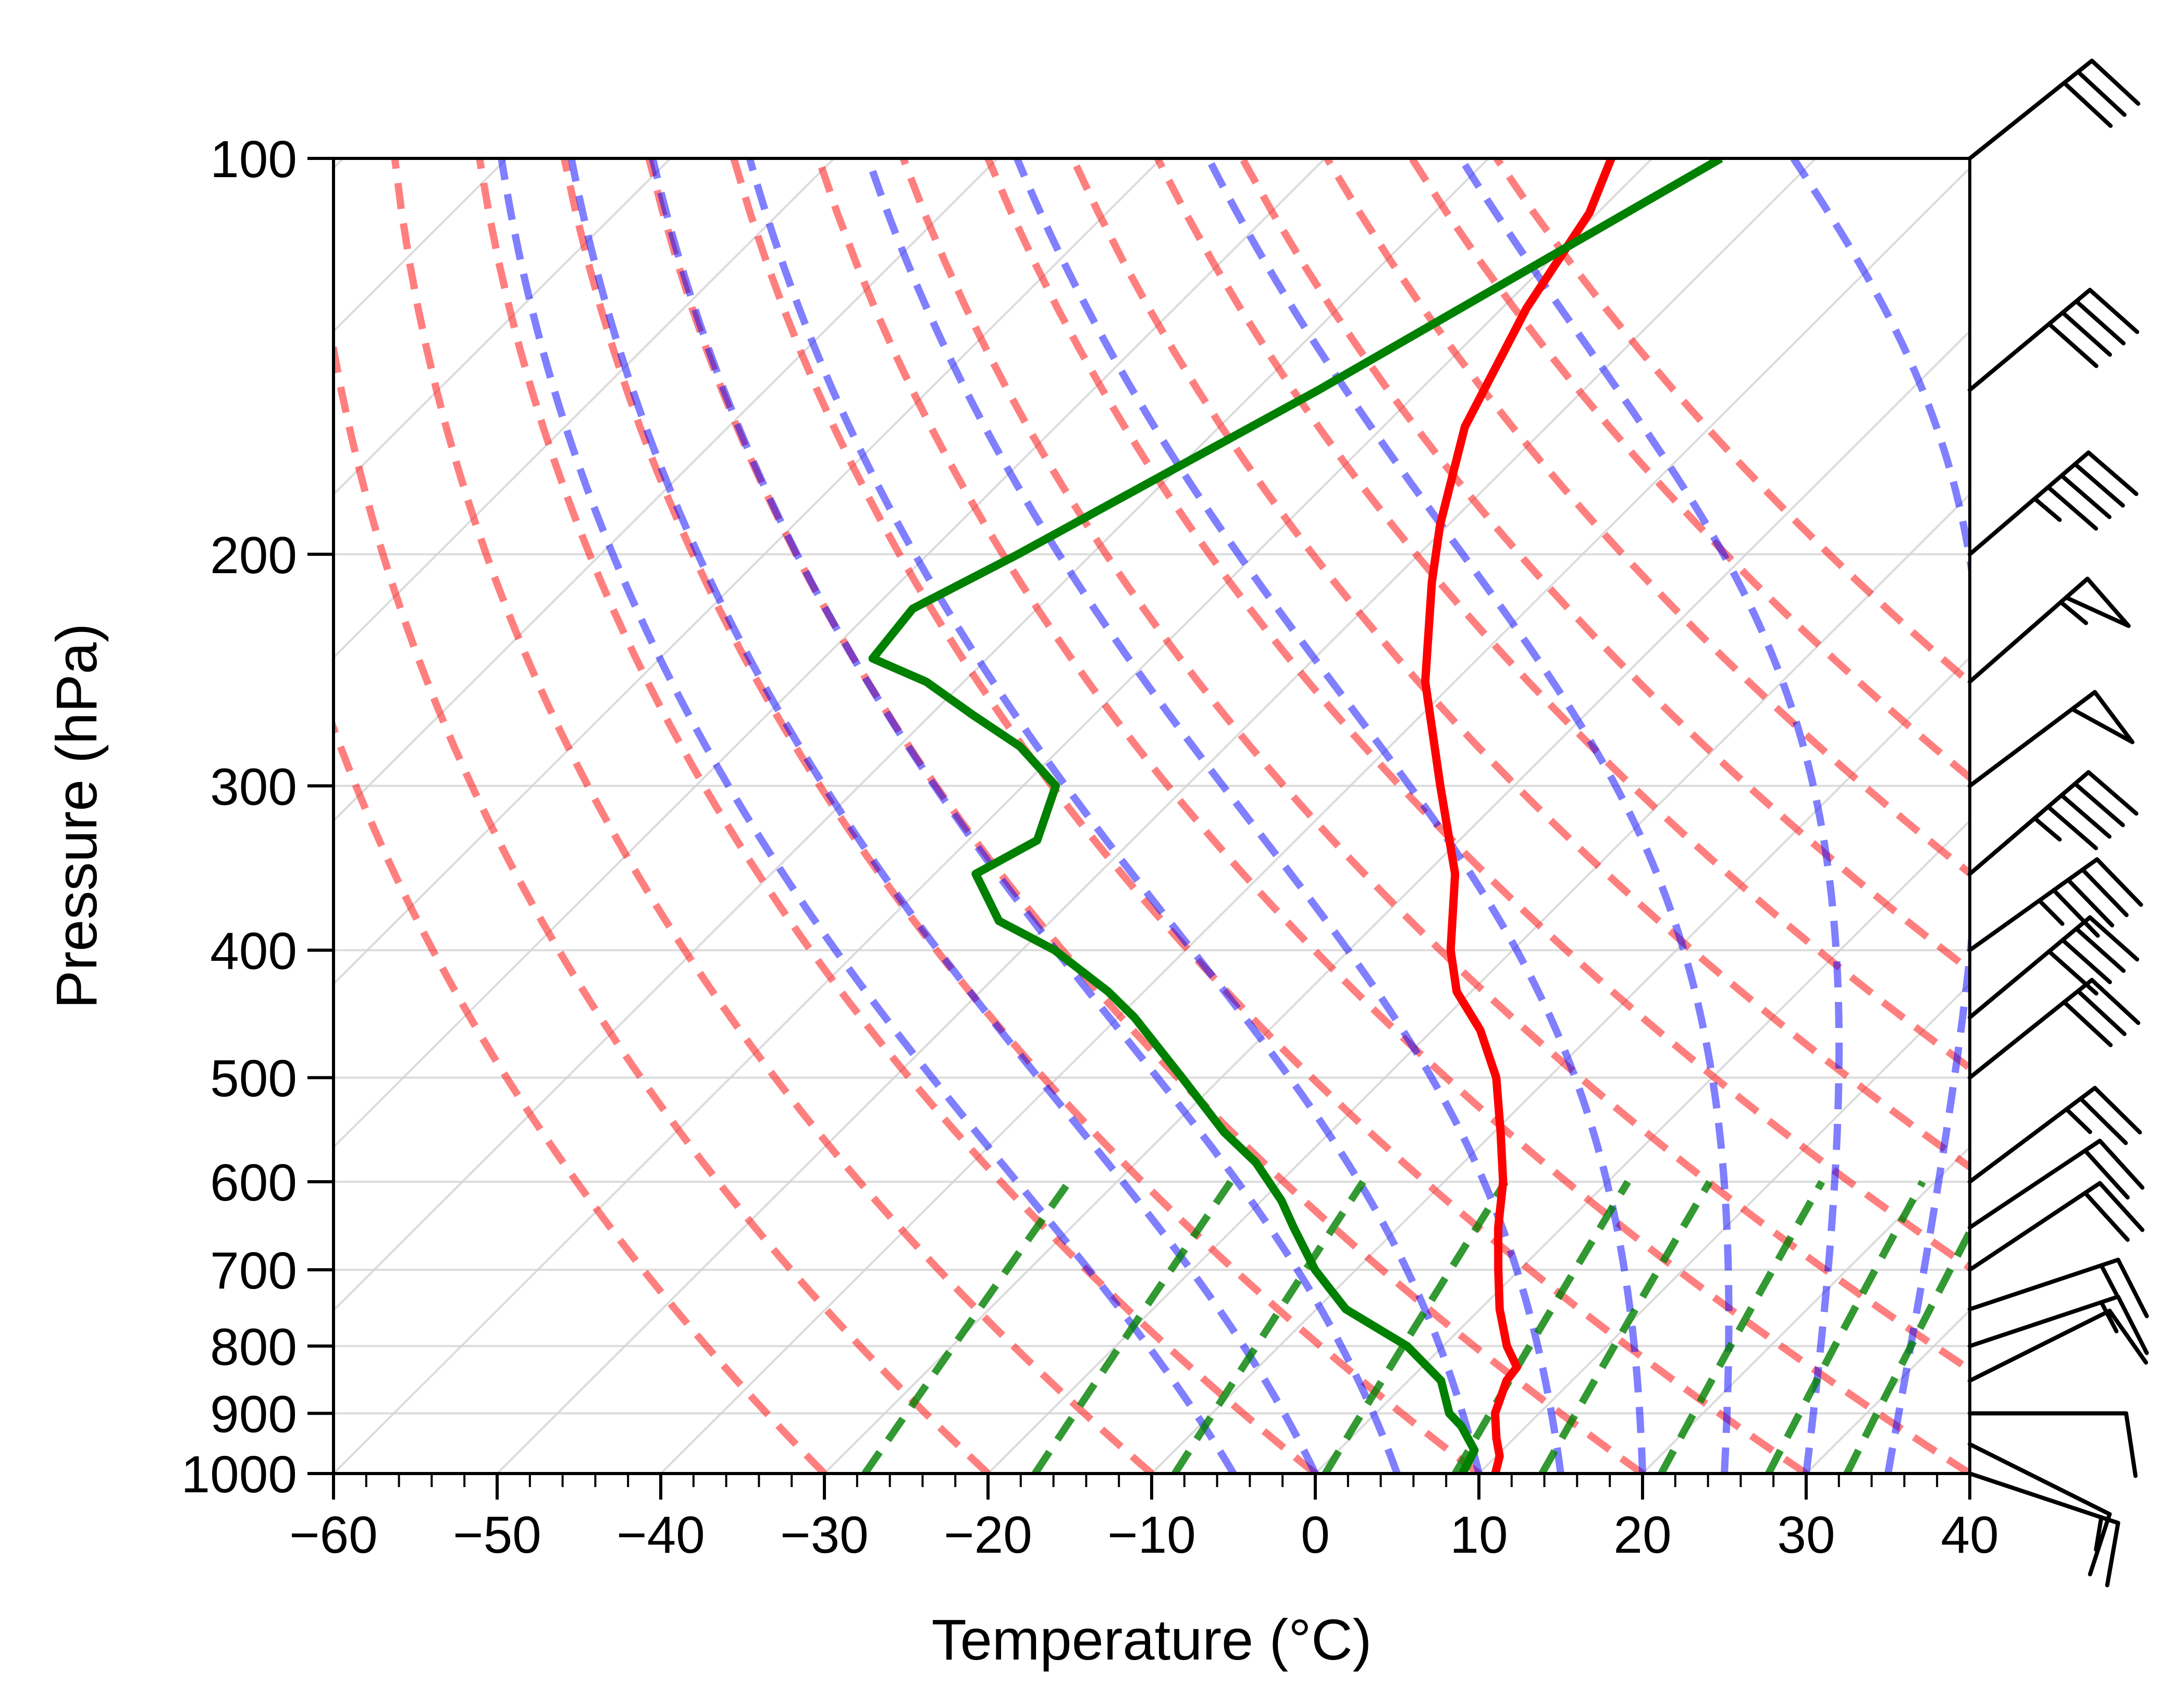 This screenshot has width=2160, height=1708. I want to click on x-tick-label: −30, so click(824, 1535).